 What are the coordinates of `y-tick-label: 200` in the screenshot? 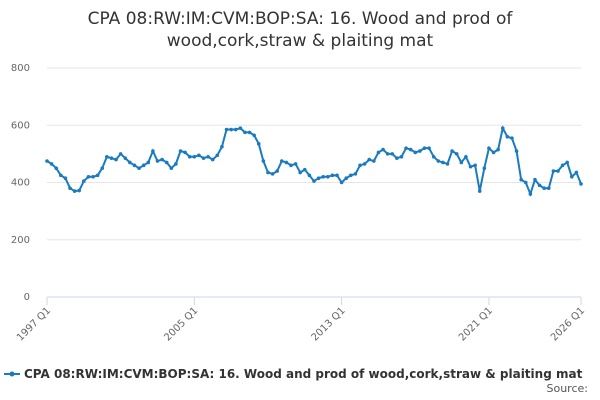 It's located at (20, 240).